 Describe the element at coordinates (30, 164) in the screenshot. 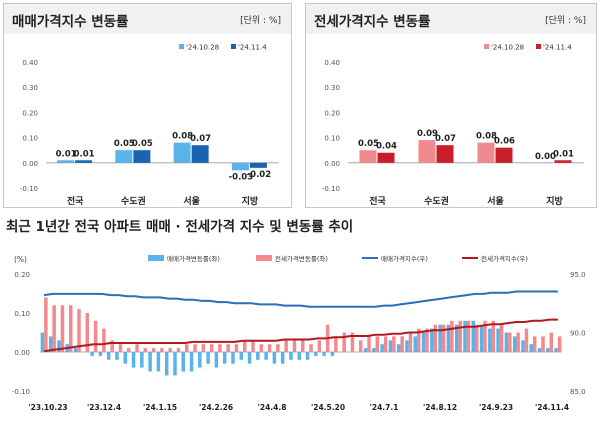

I see `sale-y-tick-label: 0.00` at that location.